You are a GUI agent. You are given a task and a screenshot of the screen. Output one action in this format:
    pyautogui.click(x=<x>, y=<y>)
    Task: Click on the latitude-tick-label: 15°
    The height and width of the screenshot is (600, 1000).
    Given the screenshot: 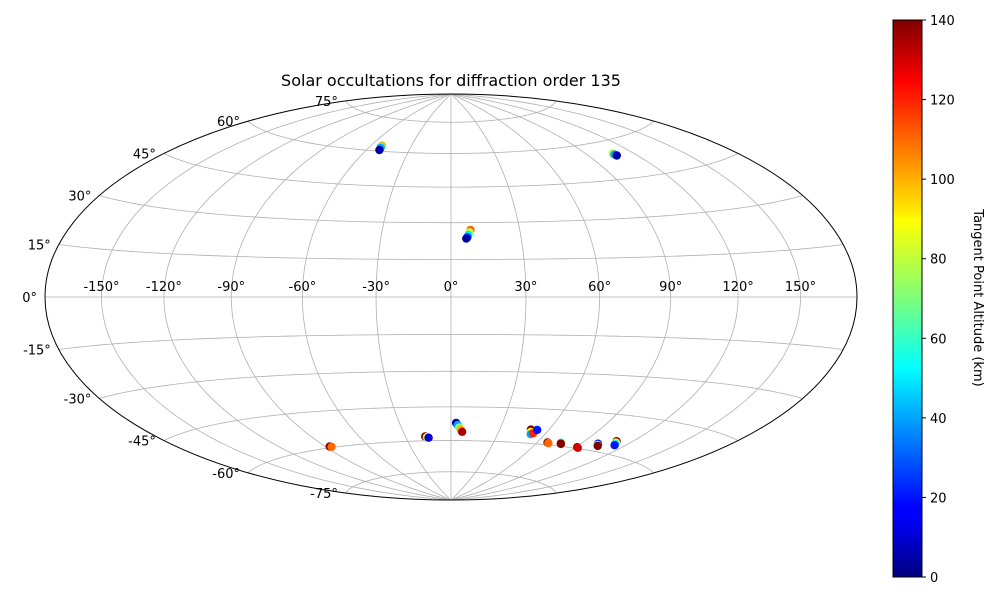 What is the action you would take?
    pyautogui.click(x=39, y=246)
    